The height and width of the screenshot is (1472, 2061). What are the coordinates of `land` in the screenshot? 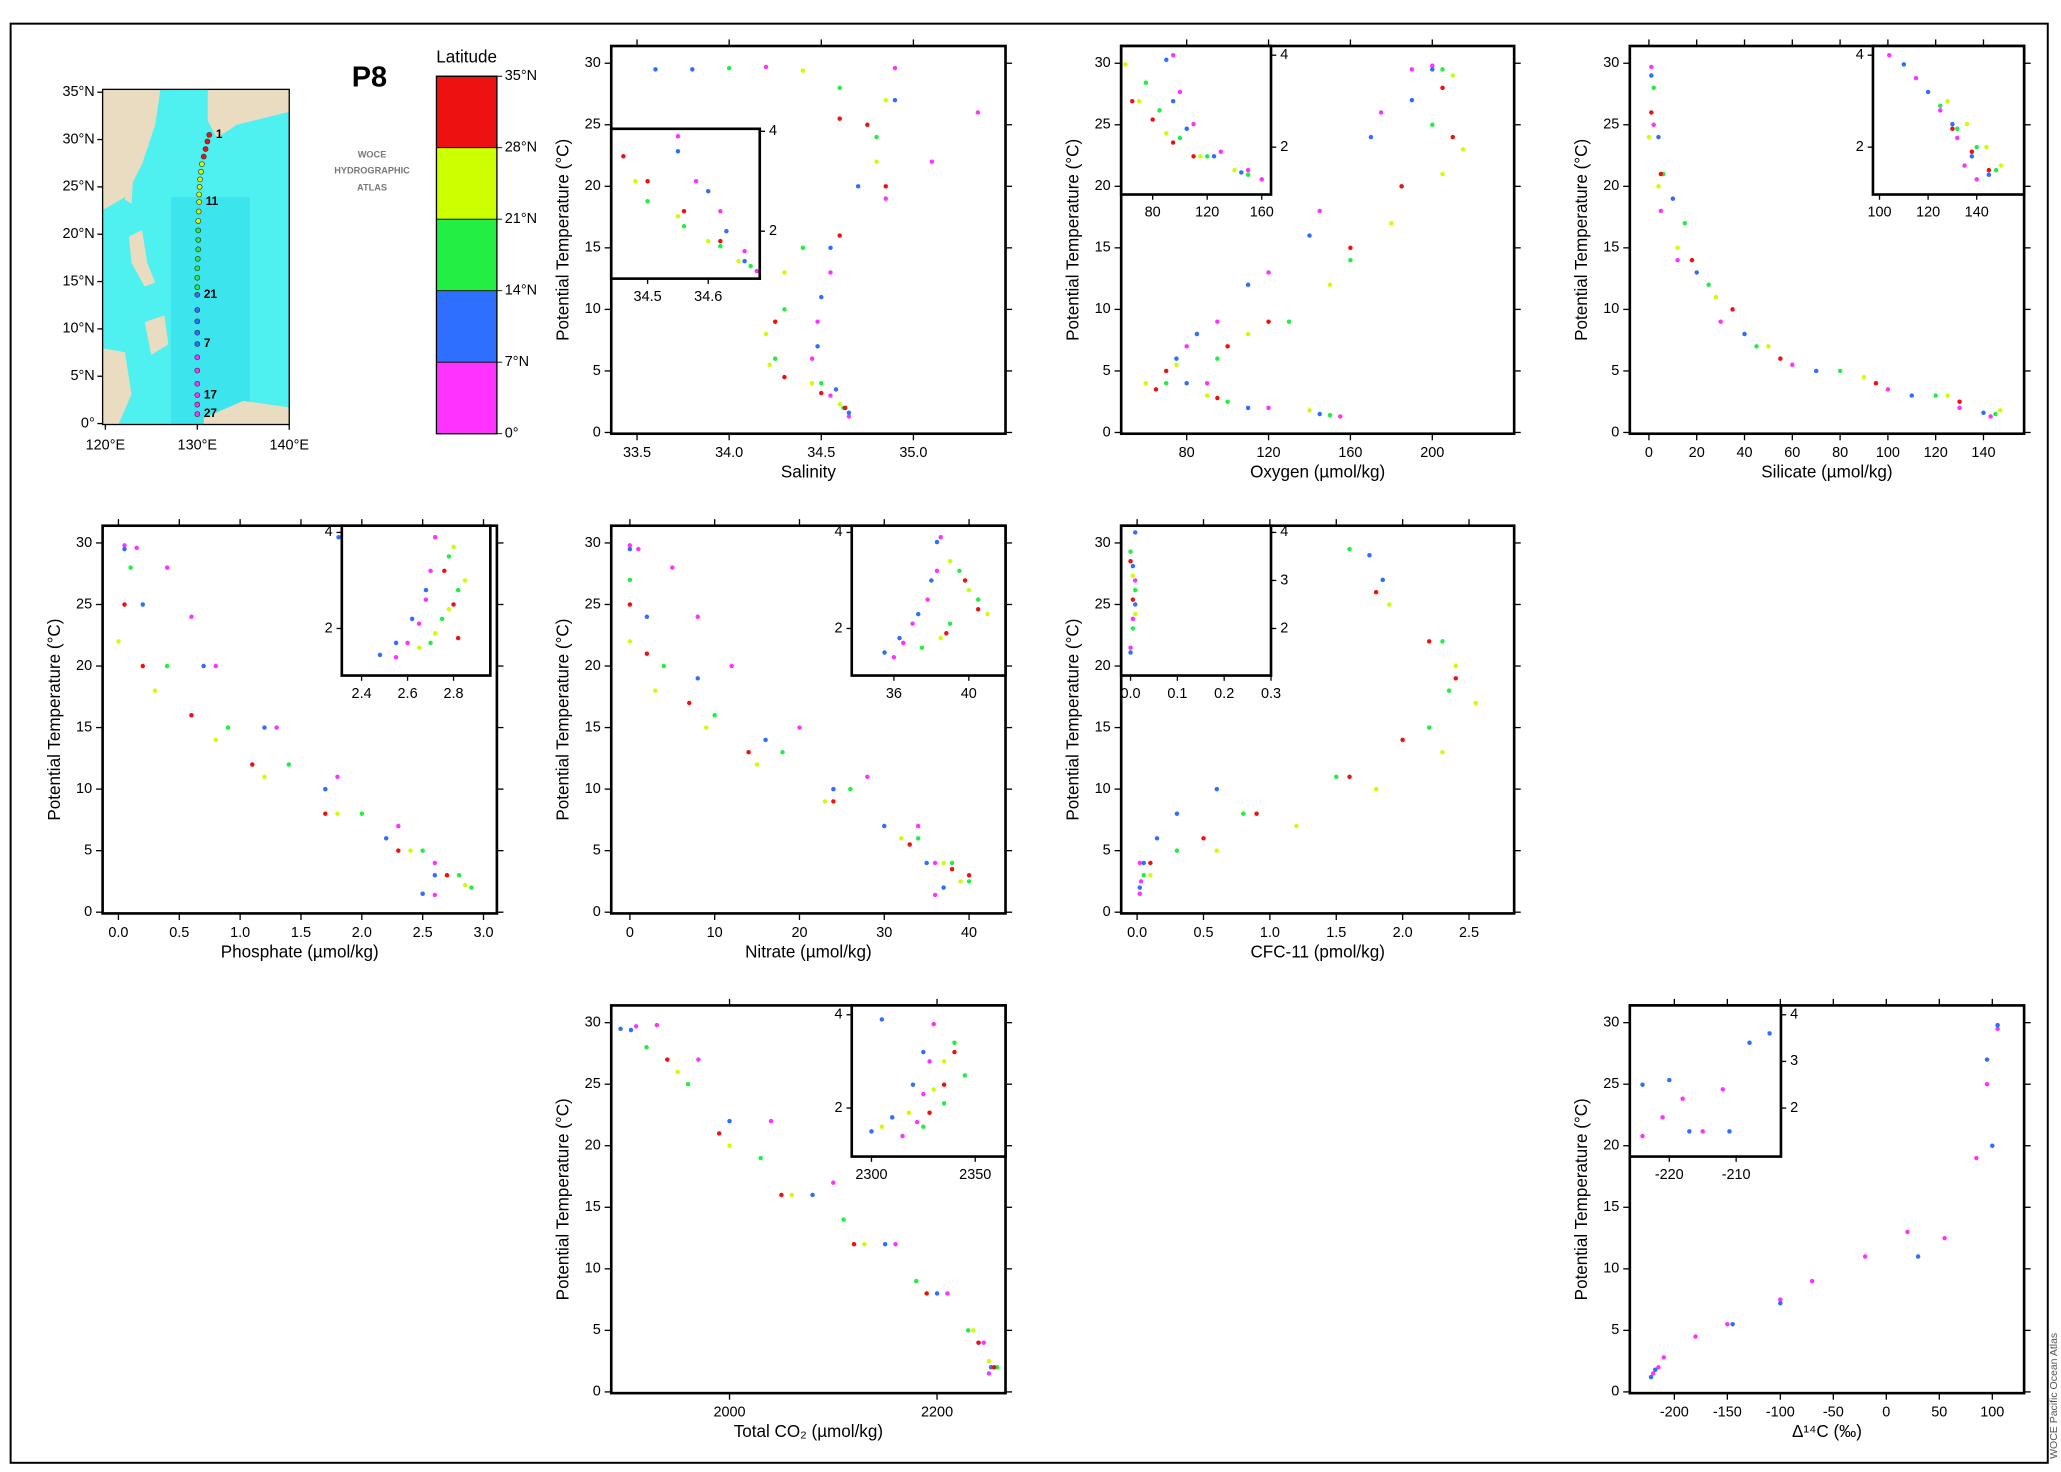 It's located at (128, 192).